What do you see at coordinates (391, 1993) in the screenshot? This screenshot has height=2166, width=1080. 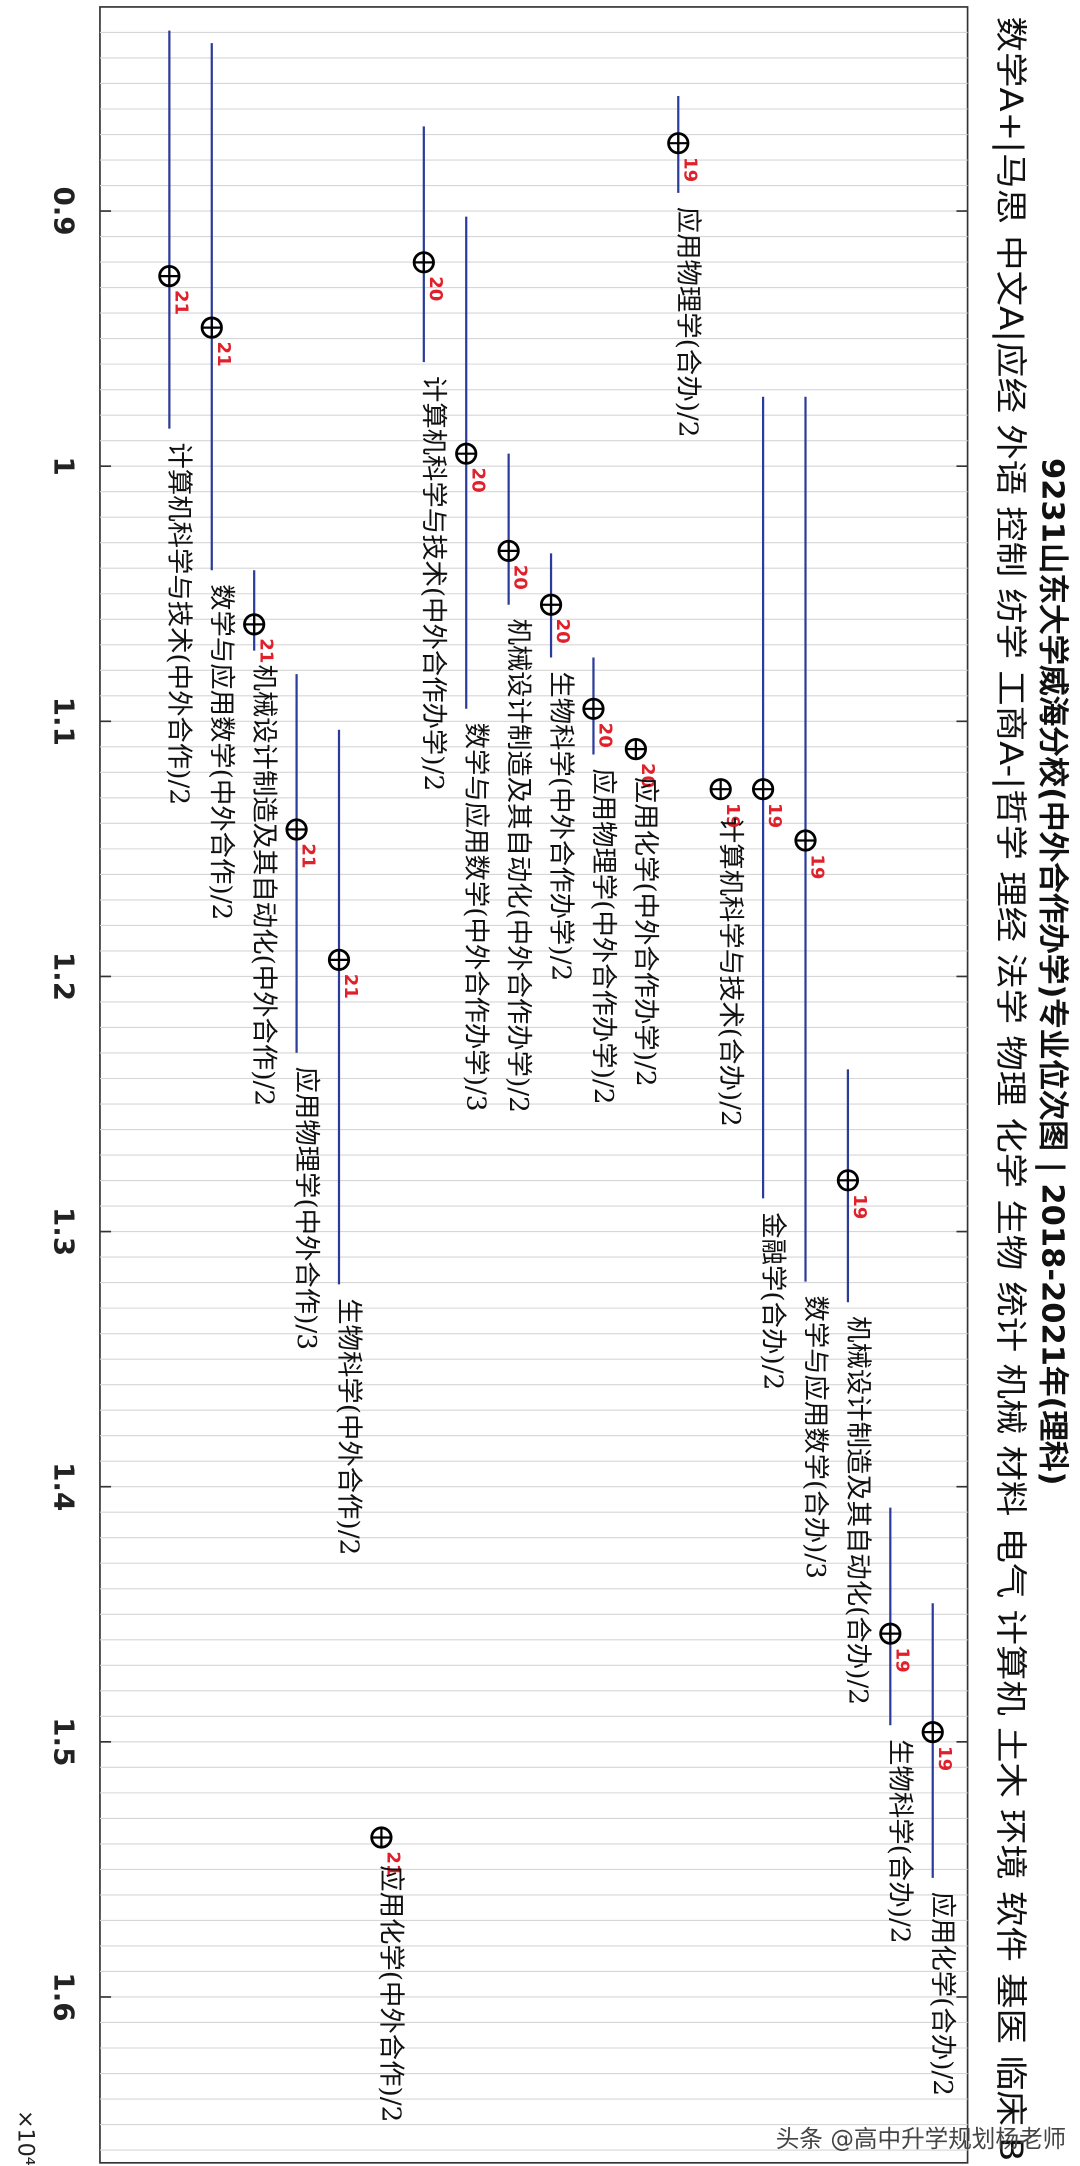 I see `category-label: 应用化学(中外合作)/2` at bounding box center [391, 1993].